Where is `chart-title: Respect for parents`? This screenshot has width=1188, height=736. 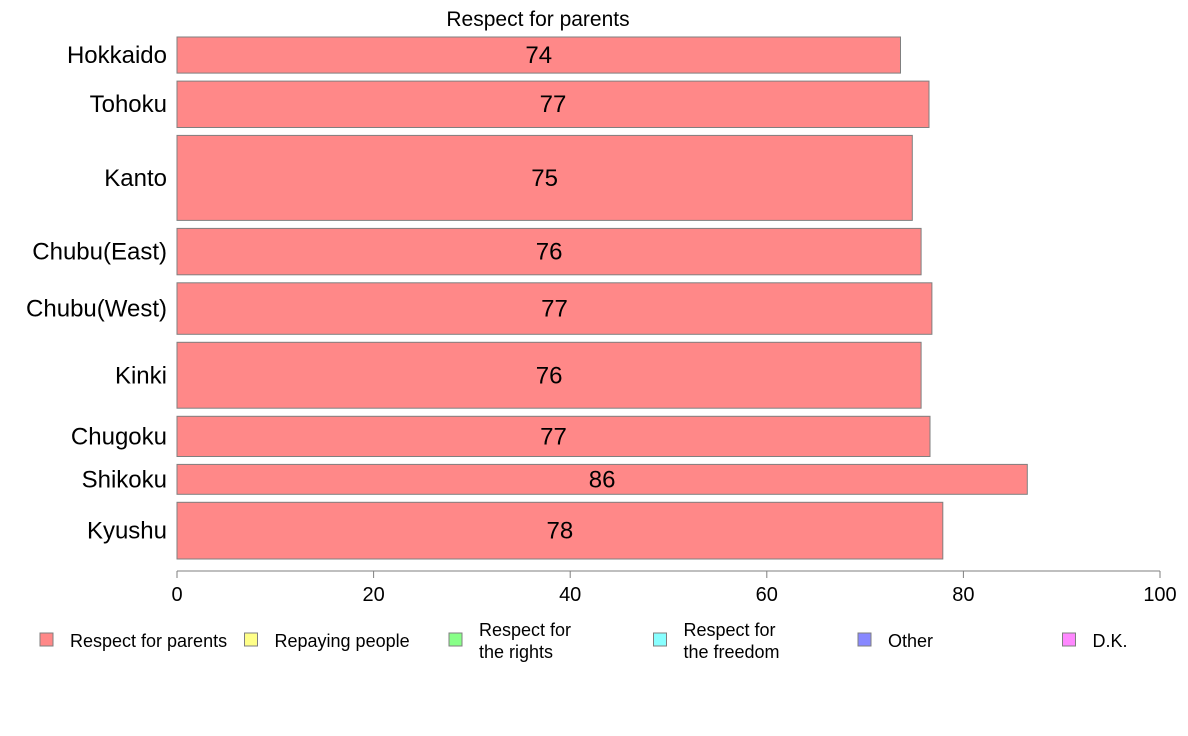 chart-title: Respect for parents is located at coordinates (537, 19).